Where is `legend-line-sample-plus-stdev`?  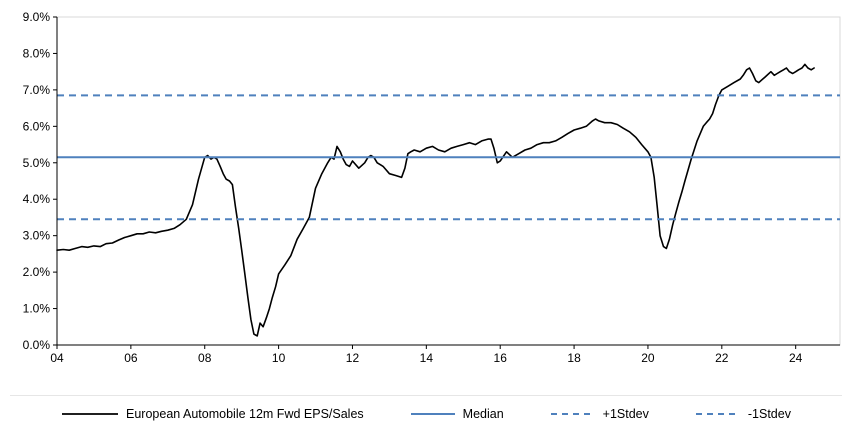 legend-line-sample-plus-stdev is located at coordinates (572, 414).